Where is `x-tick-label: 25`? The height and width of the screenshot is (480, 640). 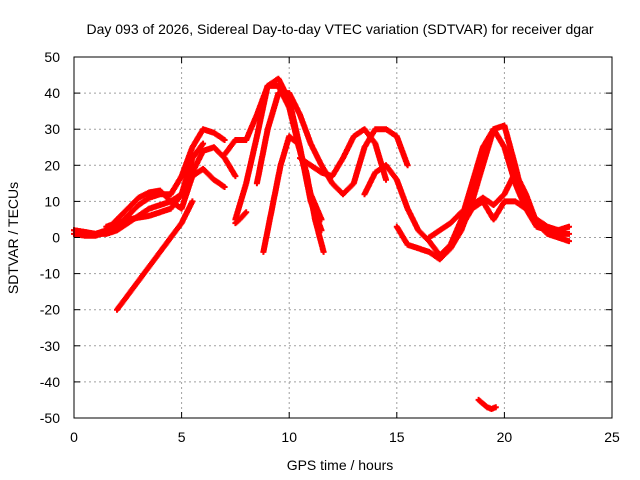 x-tick-label: 25 is located at coordinates (612, 437).